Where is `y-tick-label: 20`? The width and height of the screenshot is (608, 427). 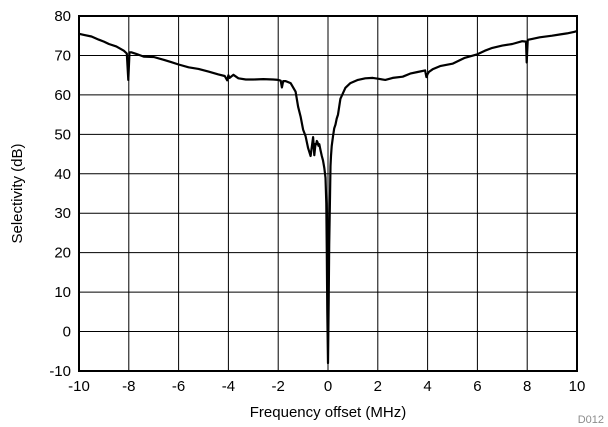 y-tick-label: 20 is located at coordinates (62, 253).